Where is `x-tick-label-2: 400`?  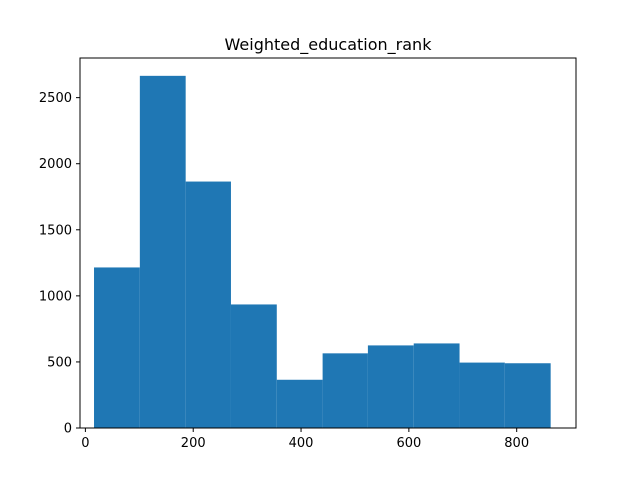 x-tick-label-2: 400 is located at coordinates (301, 443).